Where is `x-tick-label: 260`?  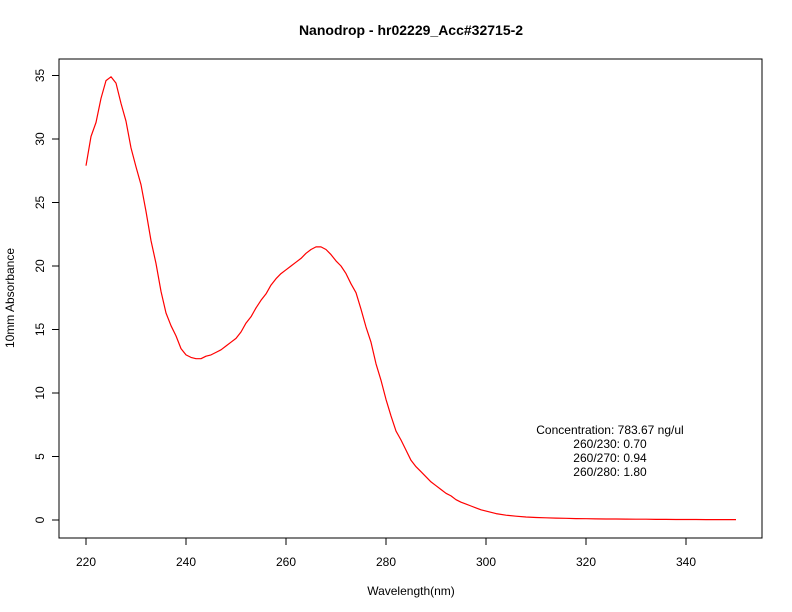
x-tick-label: 260 is located at coordinates (286, 562).